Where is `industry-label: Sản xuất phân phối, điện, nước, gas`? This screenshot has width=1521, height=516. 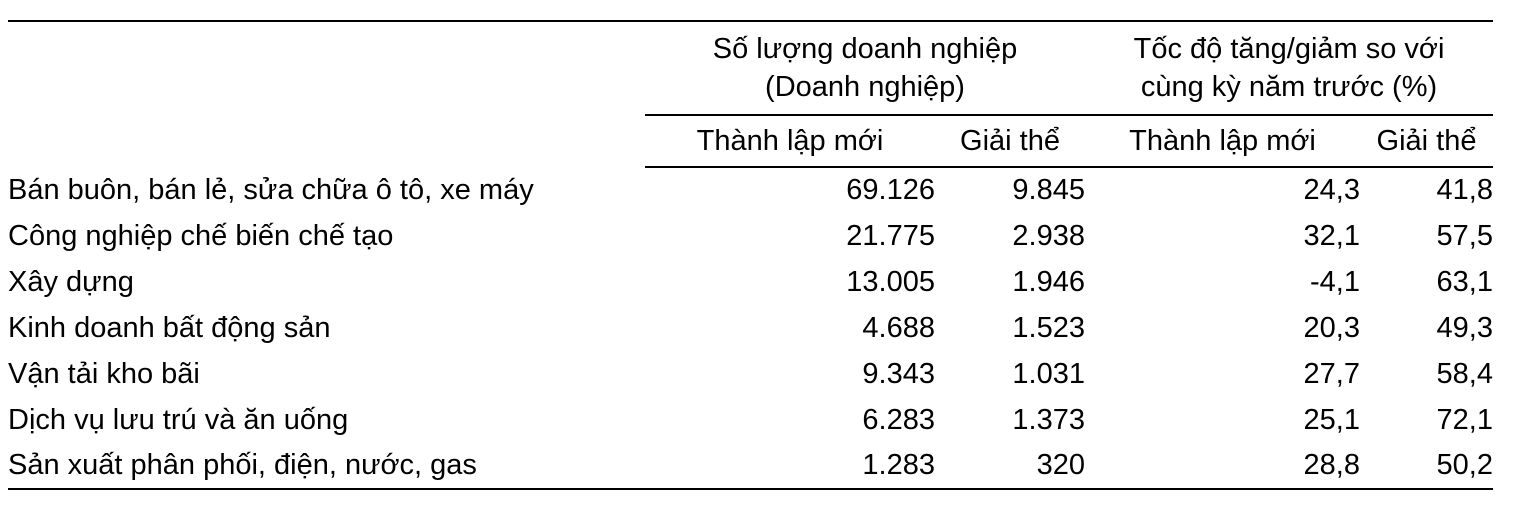 industry-label: Sản xuất phân phối, điện, nước, gas is located at coordinates (242, 465).